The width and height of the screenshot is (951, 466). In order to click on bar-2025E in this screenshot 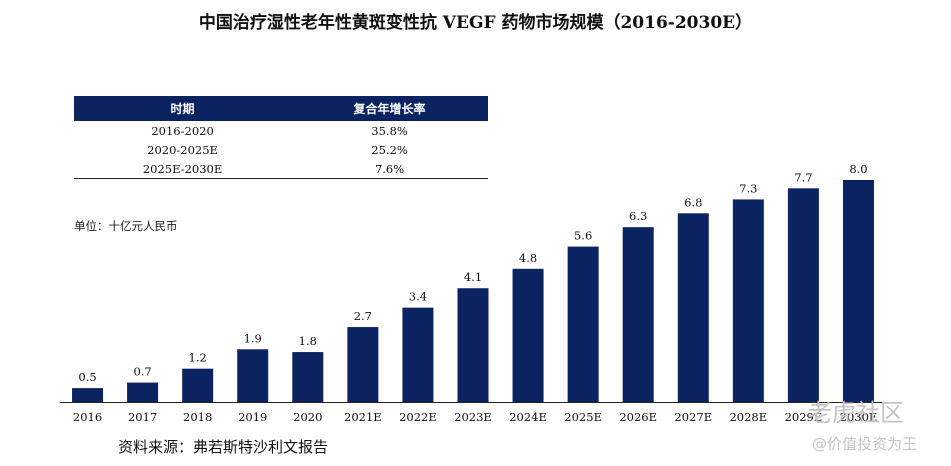, I will do `click(583, 324)`.